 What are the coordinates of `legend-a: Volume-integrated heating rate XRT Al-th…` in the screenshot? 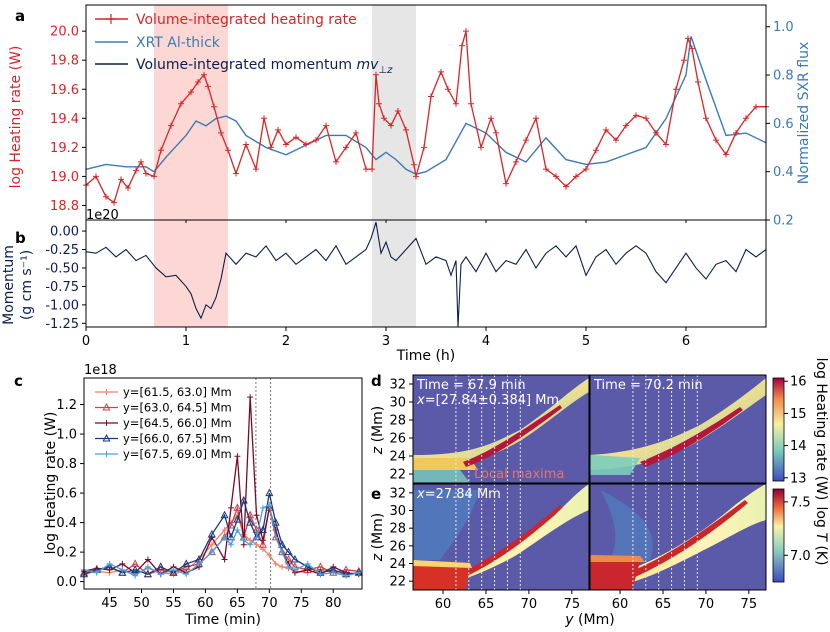 It's located at (244, 44).